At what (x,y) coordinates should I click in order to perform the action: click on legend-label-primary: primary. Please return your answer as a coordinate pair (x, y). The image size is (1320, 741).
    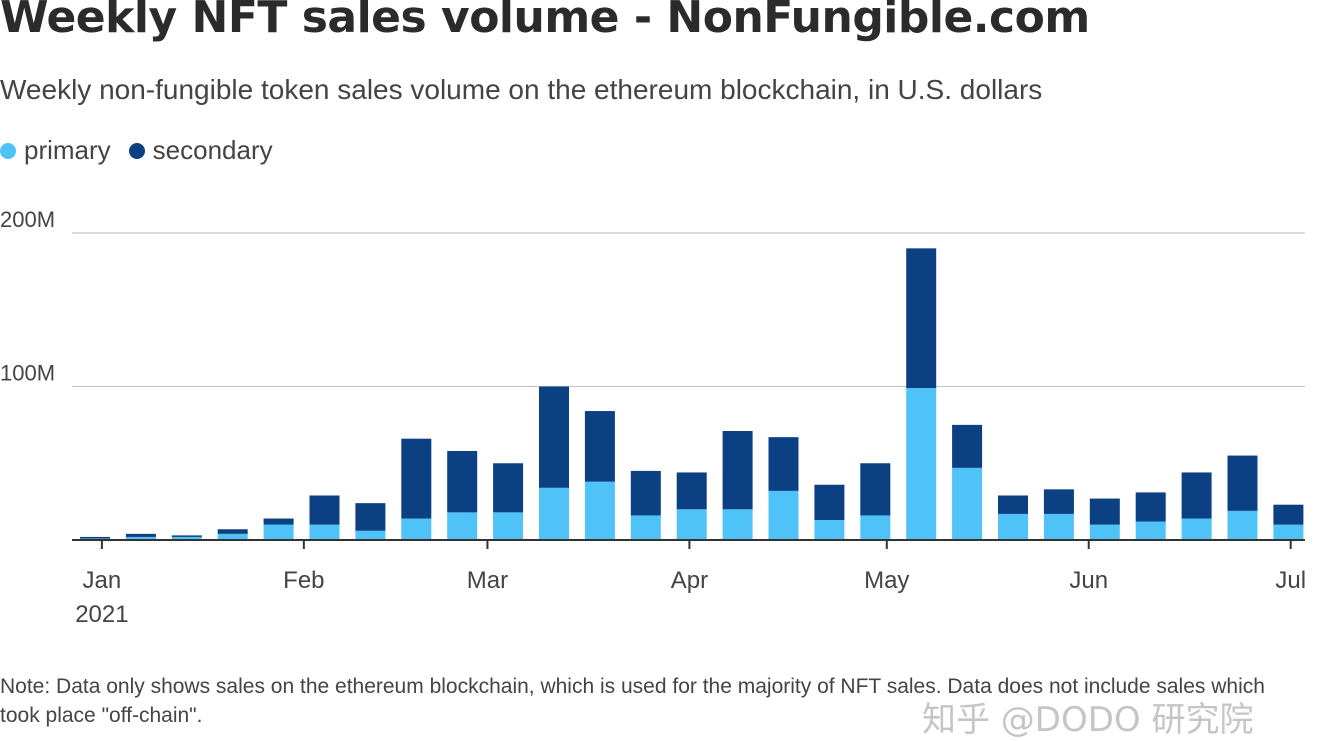
    Looking at the image, I should click on (67, 150).